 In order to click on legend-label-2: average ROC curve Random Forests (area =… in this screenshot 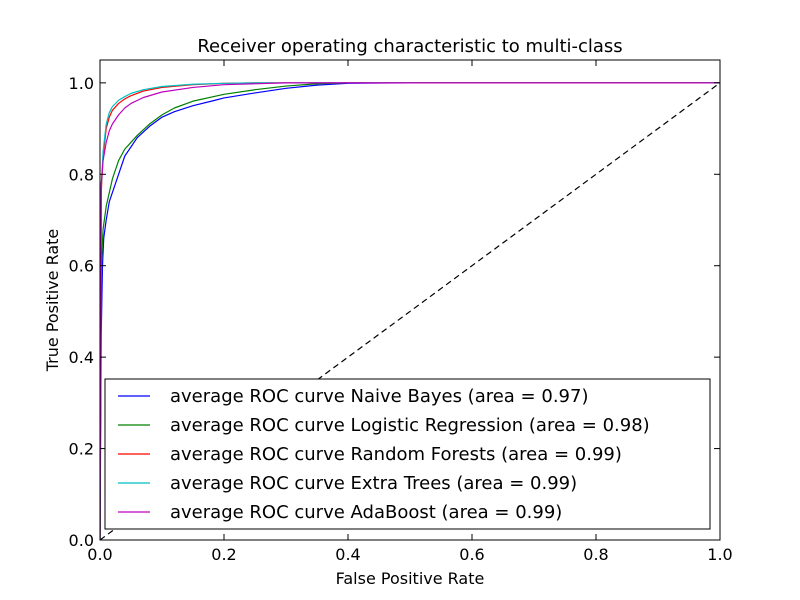, I will do `click(396, 454)`.